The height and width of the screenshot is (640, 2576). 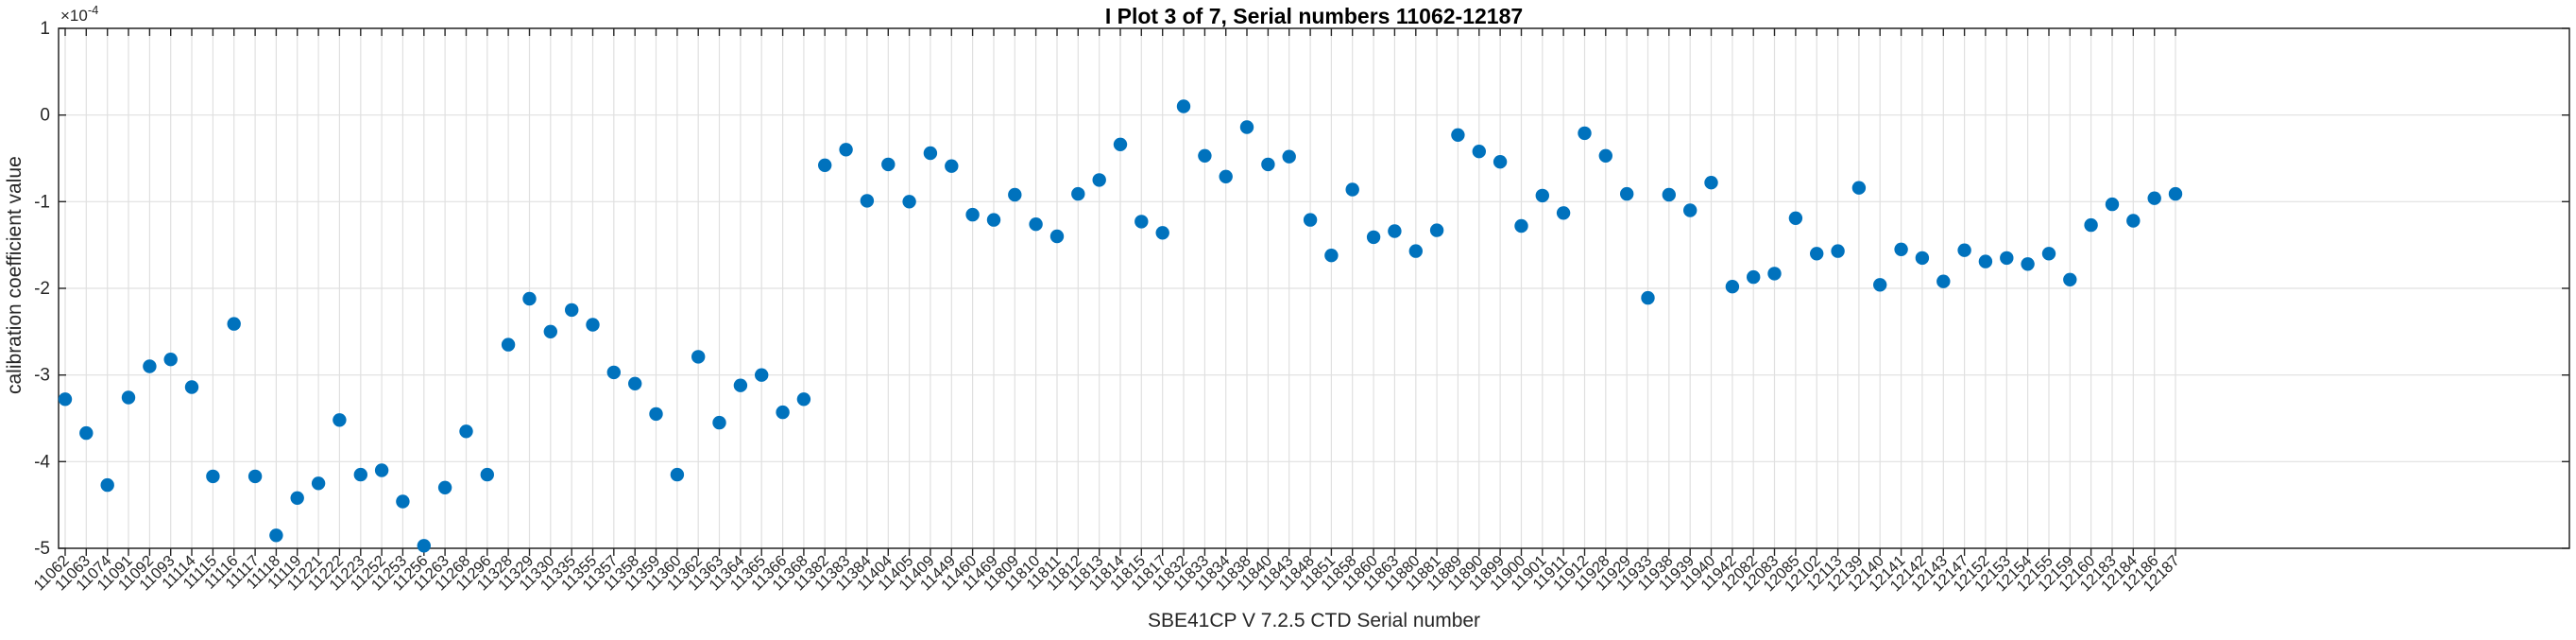 What do you see at coordinates (45, 29) in the screenshot?
I see `y-tick-label: 1` at bounding box center [45, 29].